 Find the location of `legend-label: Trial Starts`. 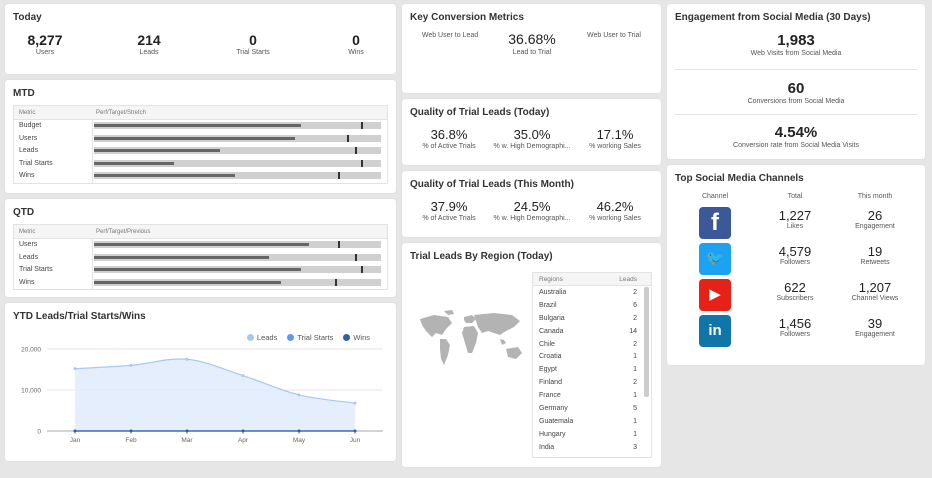

legend-label: Trial Starts is located at coordinates (315, 337).